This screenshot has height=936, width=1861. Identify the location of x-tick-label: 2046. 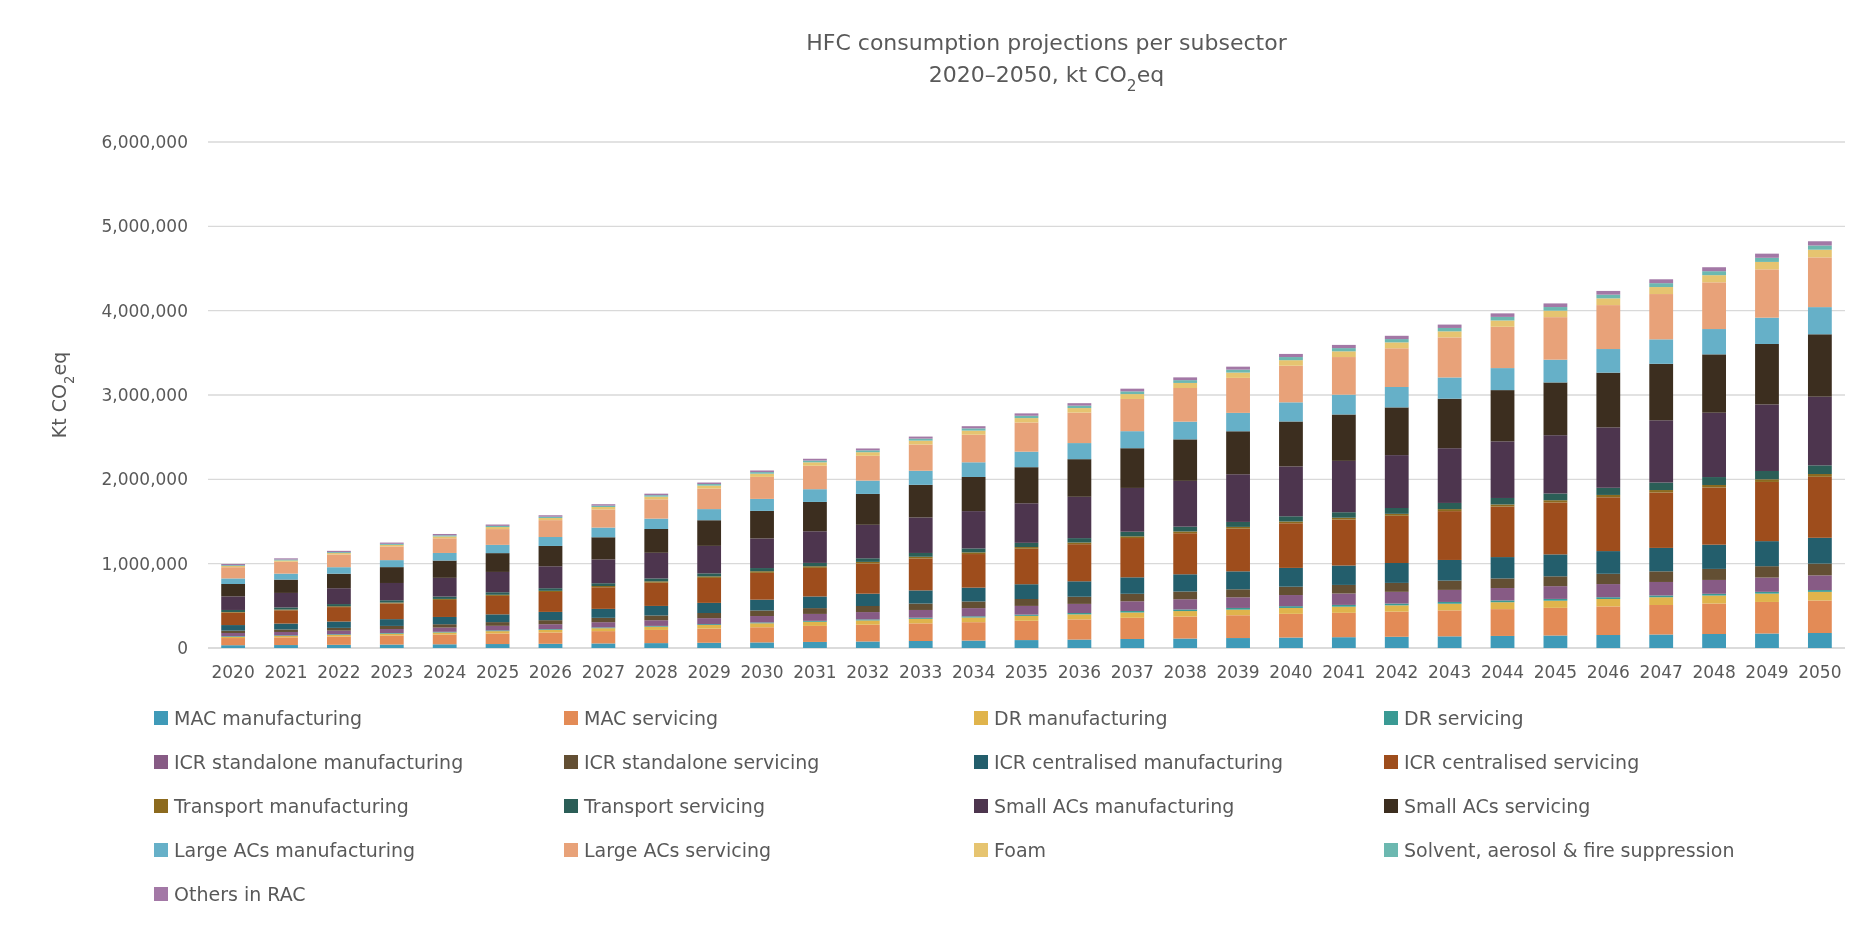
(1608, 672).